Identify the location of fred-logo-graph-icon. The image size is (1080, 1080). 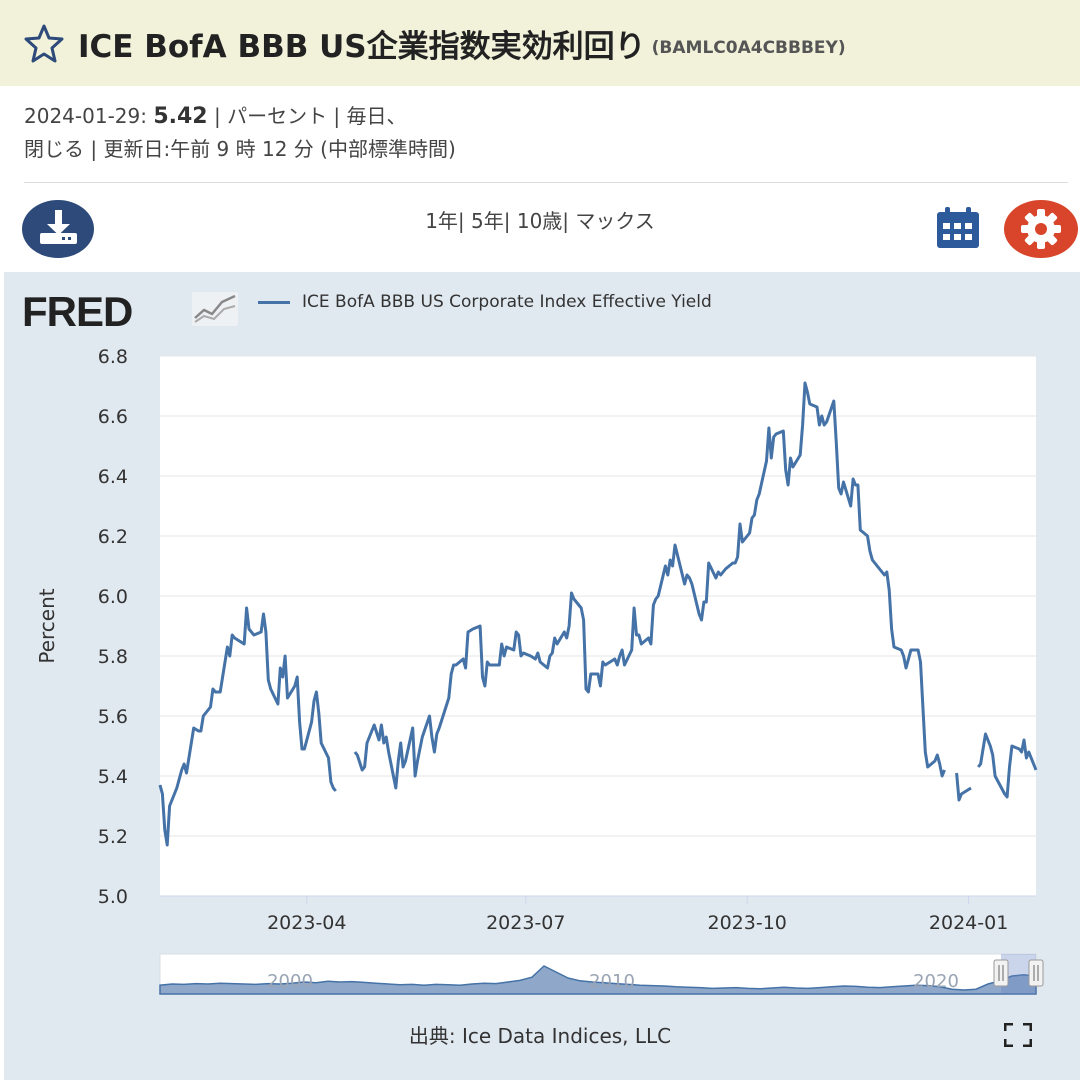
(215, 309).